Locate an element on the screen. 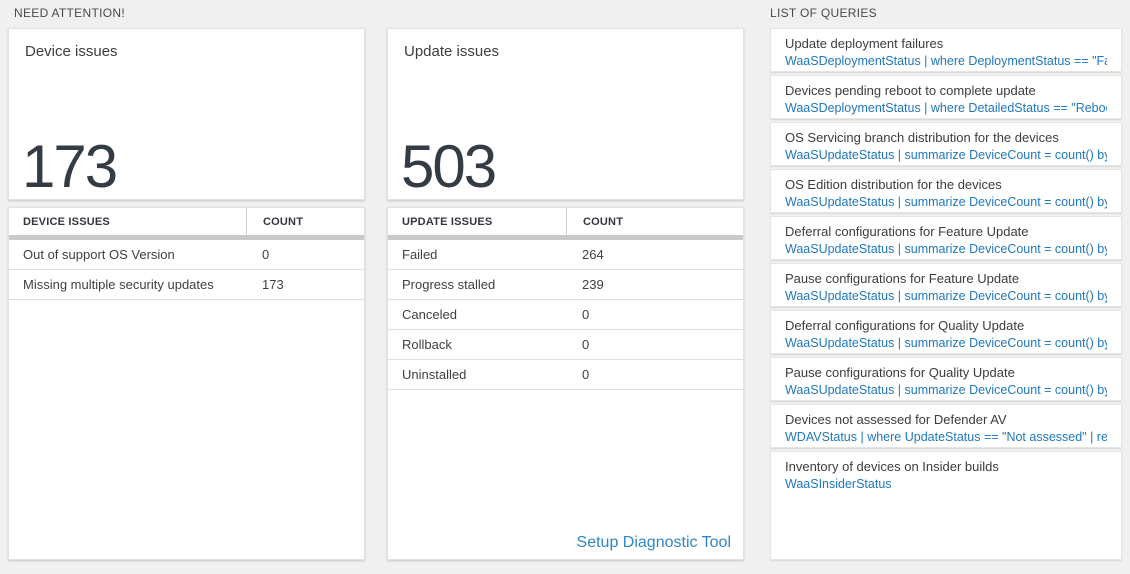 The width and height of the screenshot is (1130, 574). issue-count: 239 is located at coordinates (593, 284).